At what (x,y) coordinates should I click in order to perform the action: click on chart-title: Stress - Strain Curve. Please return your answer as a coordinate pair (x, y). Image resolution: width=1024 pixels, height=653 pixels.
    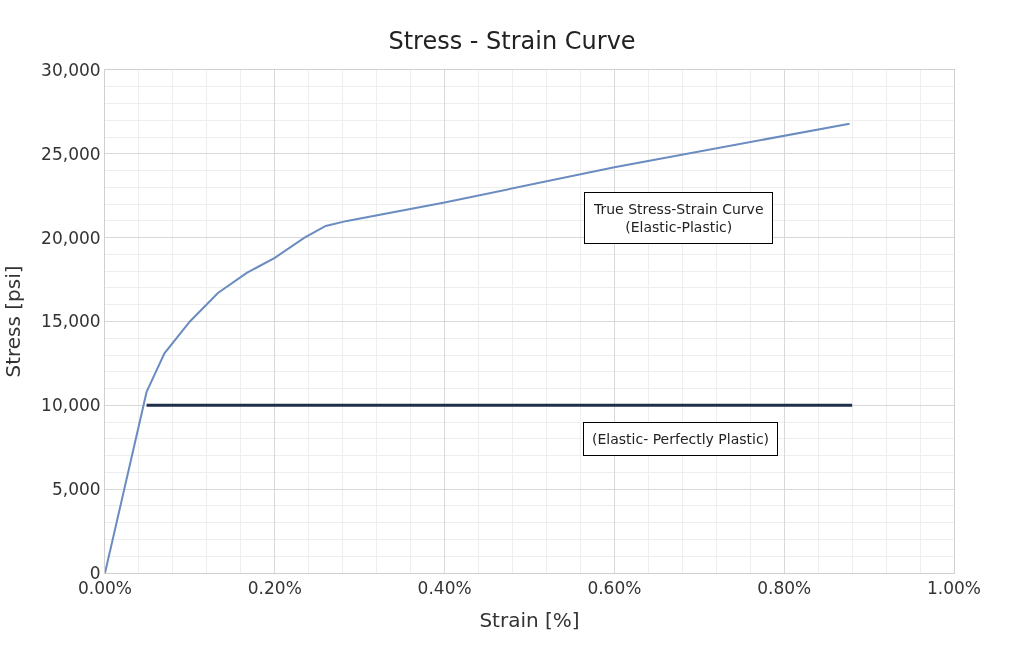
    Looking at the image, I should click on (512, 41).